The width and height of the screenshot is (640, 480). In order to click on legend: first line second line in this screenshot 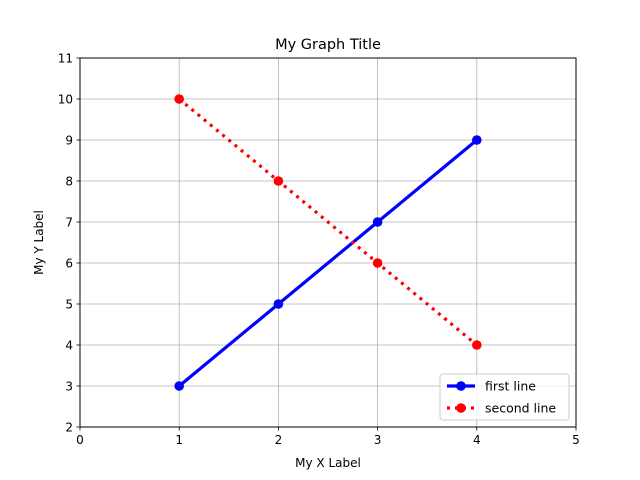, I will do `click(504, 397)`.